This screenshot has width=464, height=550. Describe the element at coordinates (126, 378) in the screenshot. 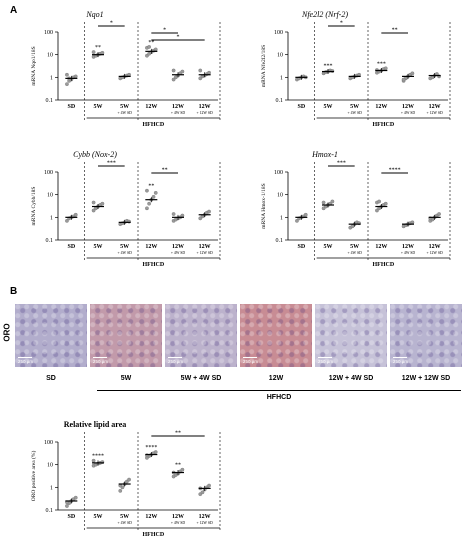

I see `micrograph-label: 5W` at that location.